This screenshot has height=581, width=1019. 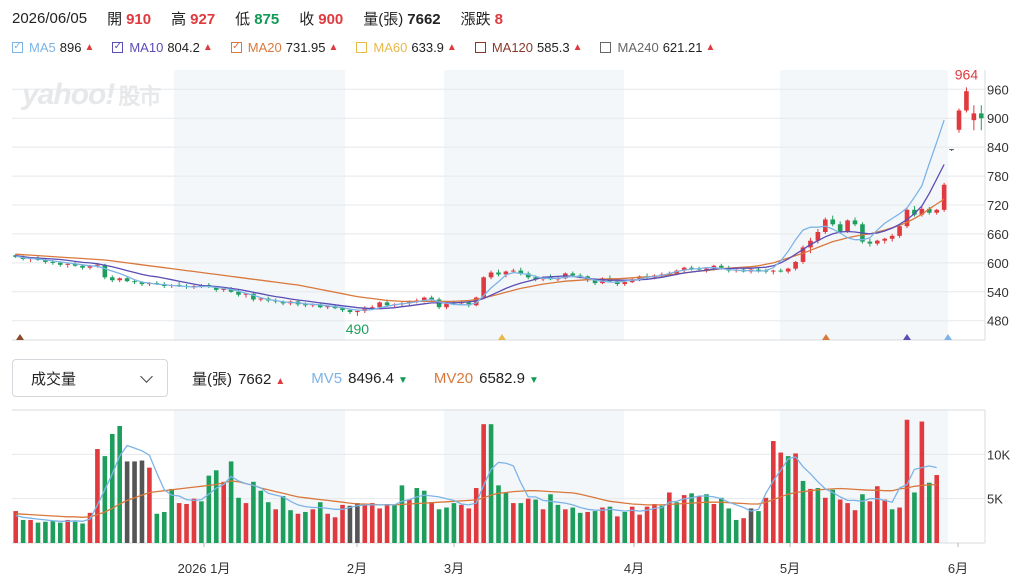 What do you see at coordinates (998, 118) in the screenshot?
I see `price-tick-label: 900` at bounding box center [998, 118].